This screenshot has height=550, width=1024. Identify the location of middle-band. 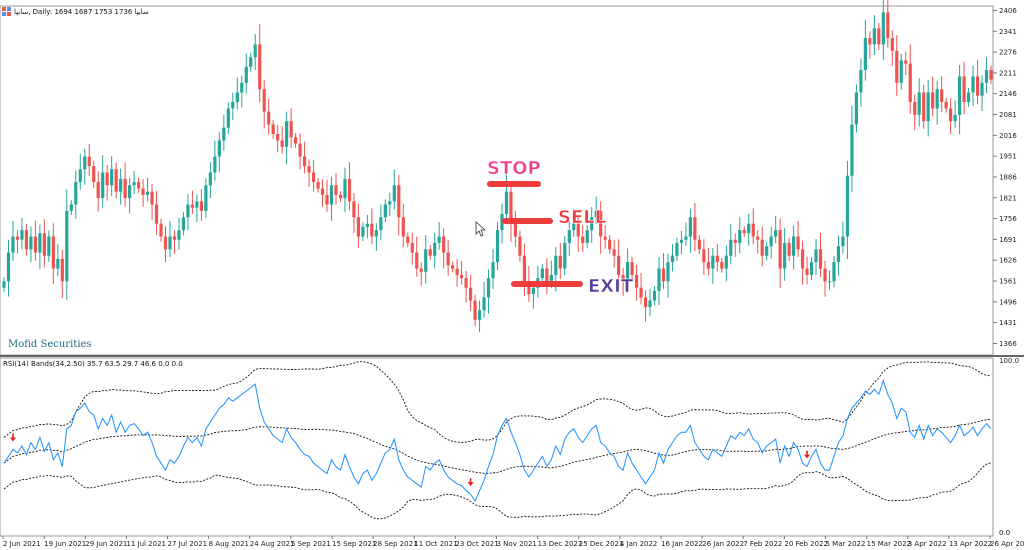
(497, 446).